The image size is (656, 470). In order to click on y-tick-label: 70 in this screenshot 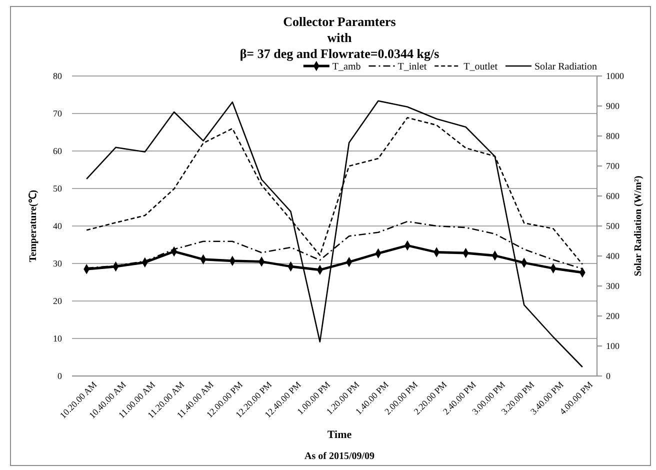, I will do `click(57, 113)`.